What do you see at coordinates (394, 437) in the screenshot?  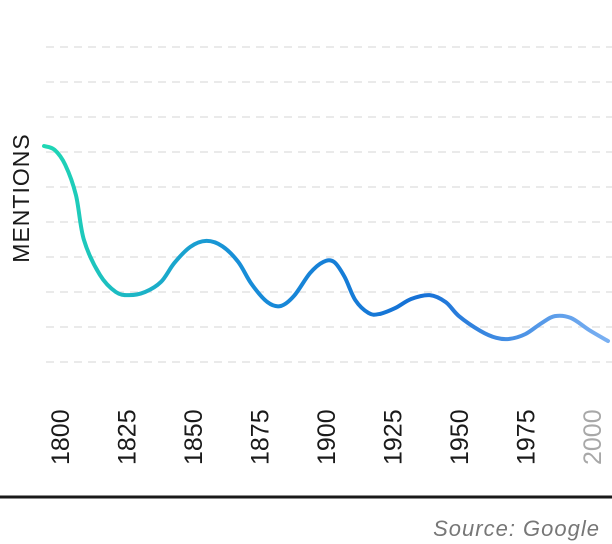 I see `x-tick-label: 1925` at bounding box center [394, 437].